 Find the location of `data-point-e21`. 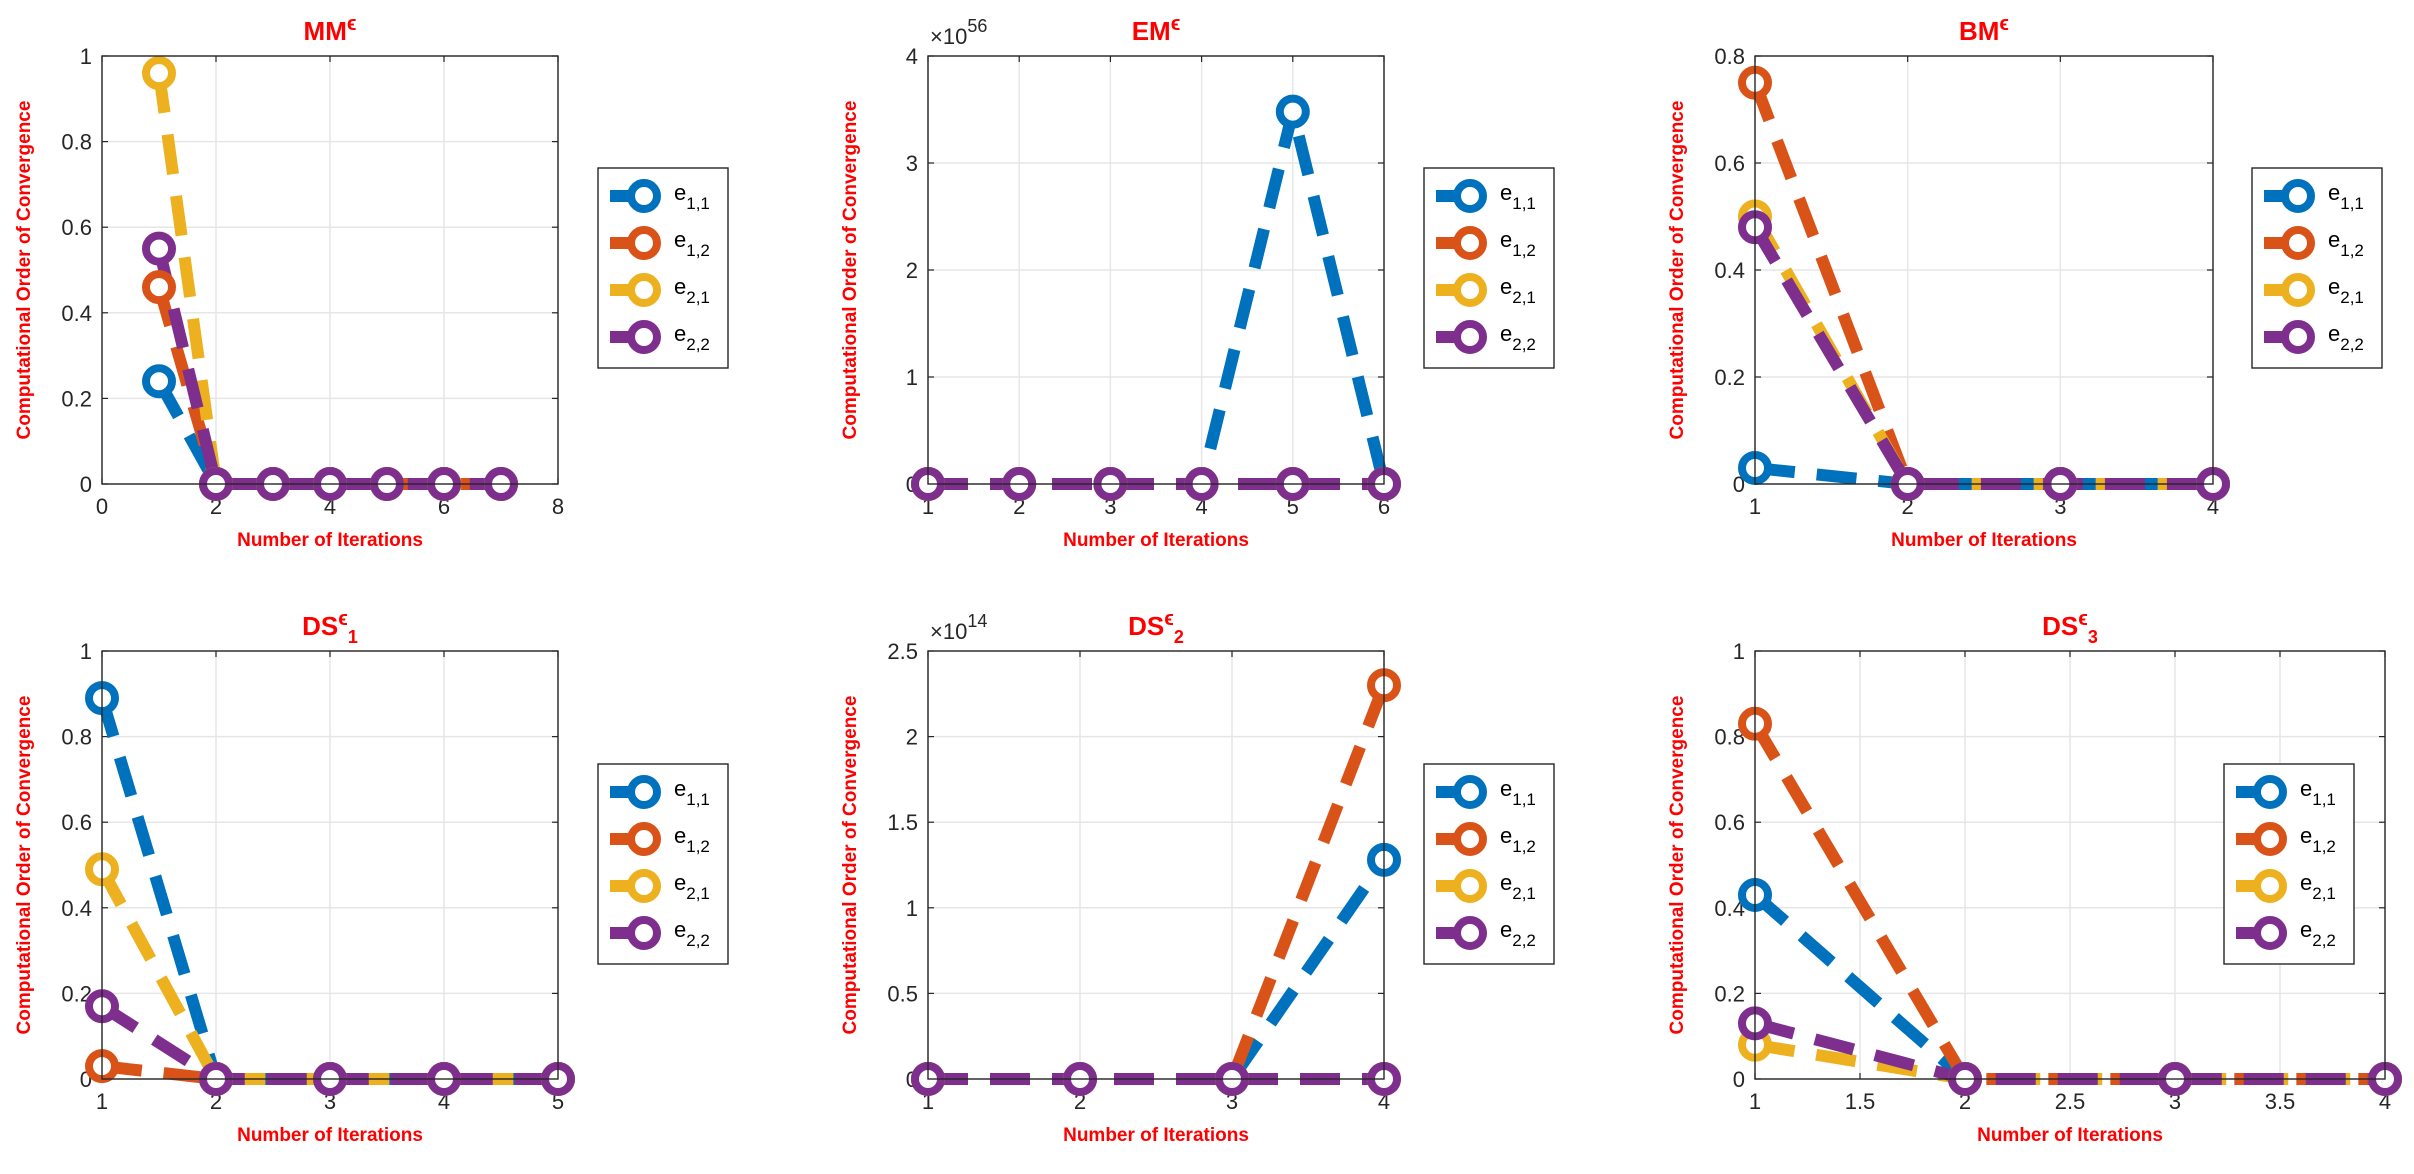

data-point-e21 is located at coordinates (159, 73).